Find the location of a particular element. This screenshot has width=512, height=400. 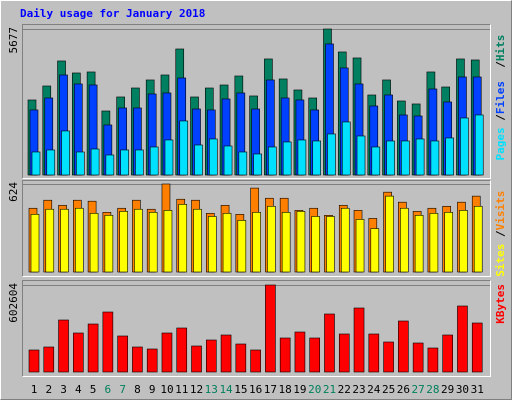

x-tick-label: 25 is located at coordinates (388, 389).